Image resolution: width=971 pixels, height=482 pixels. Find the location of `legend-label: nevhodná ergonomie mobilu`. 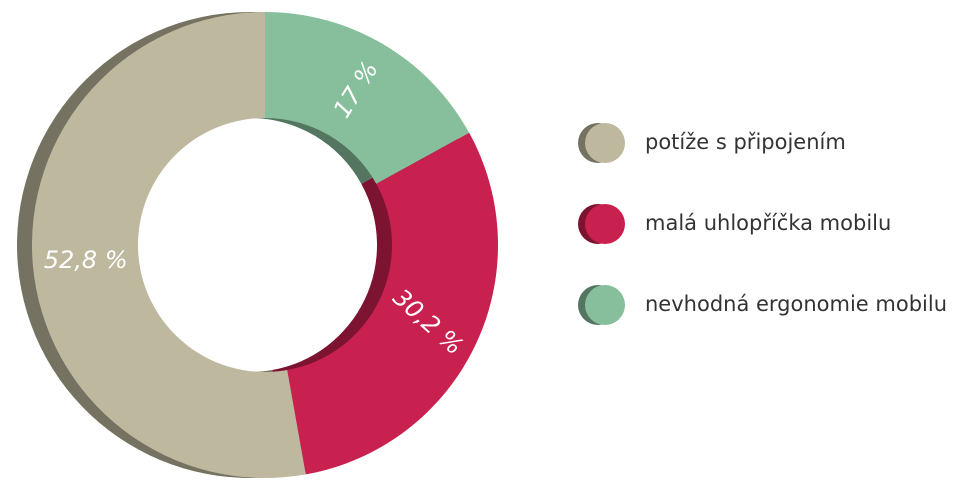

legend-label: nevhodná ergonomie mobilu is located at coordinates (796, 304).